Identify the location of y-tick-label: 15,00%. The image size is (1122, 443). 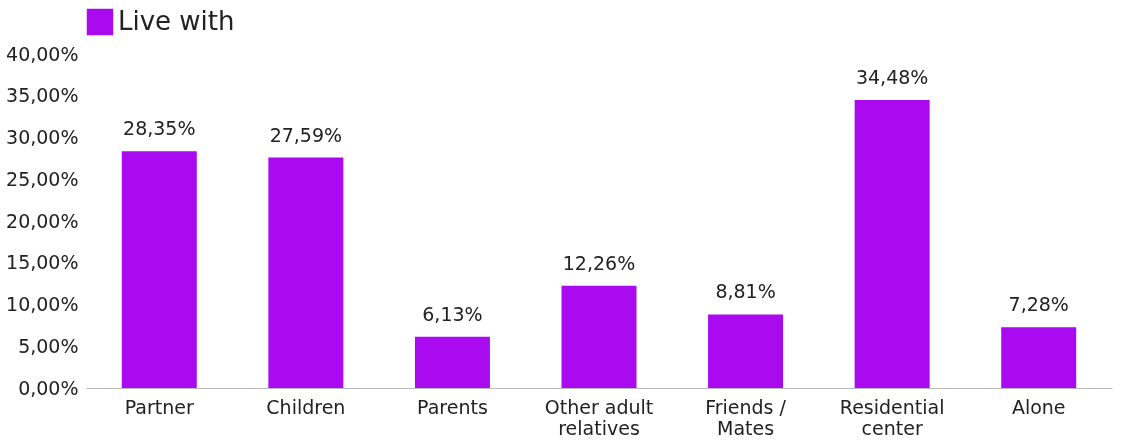
(42, 262).